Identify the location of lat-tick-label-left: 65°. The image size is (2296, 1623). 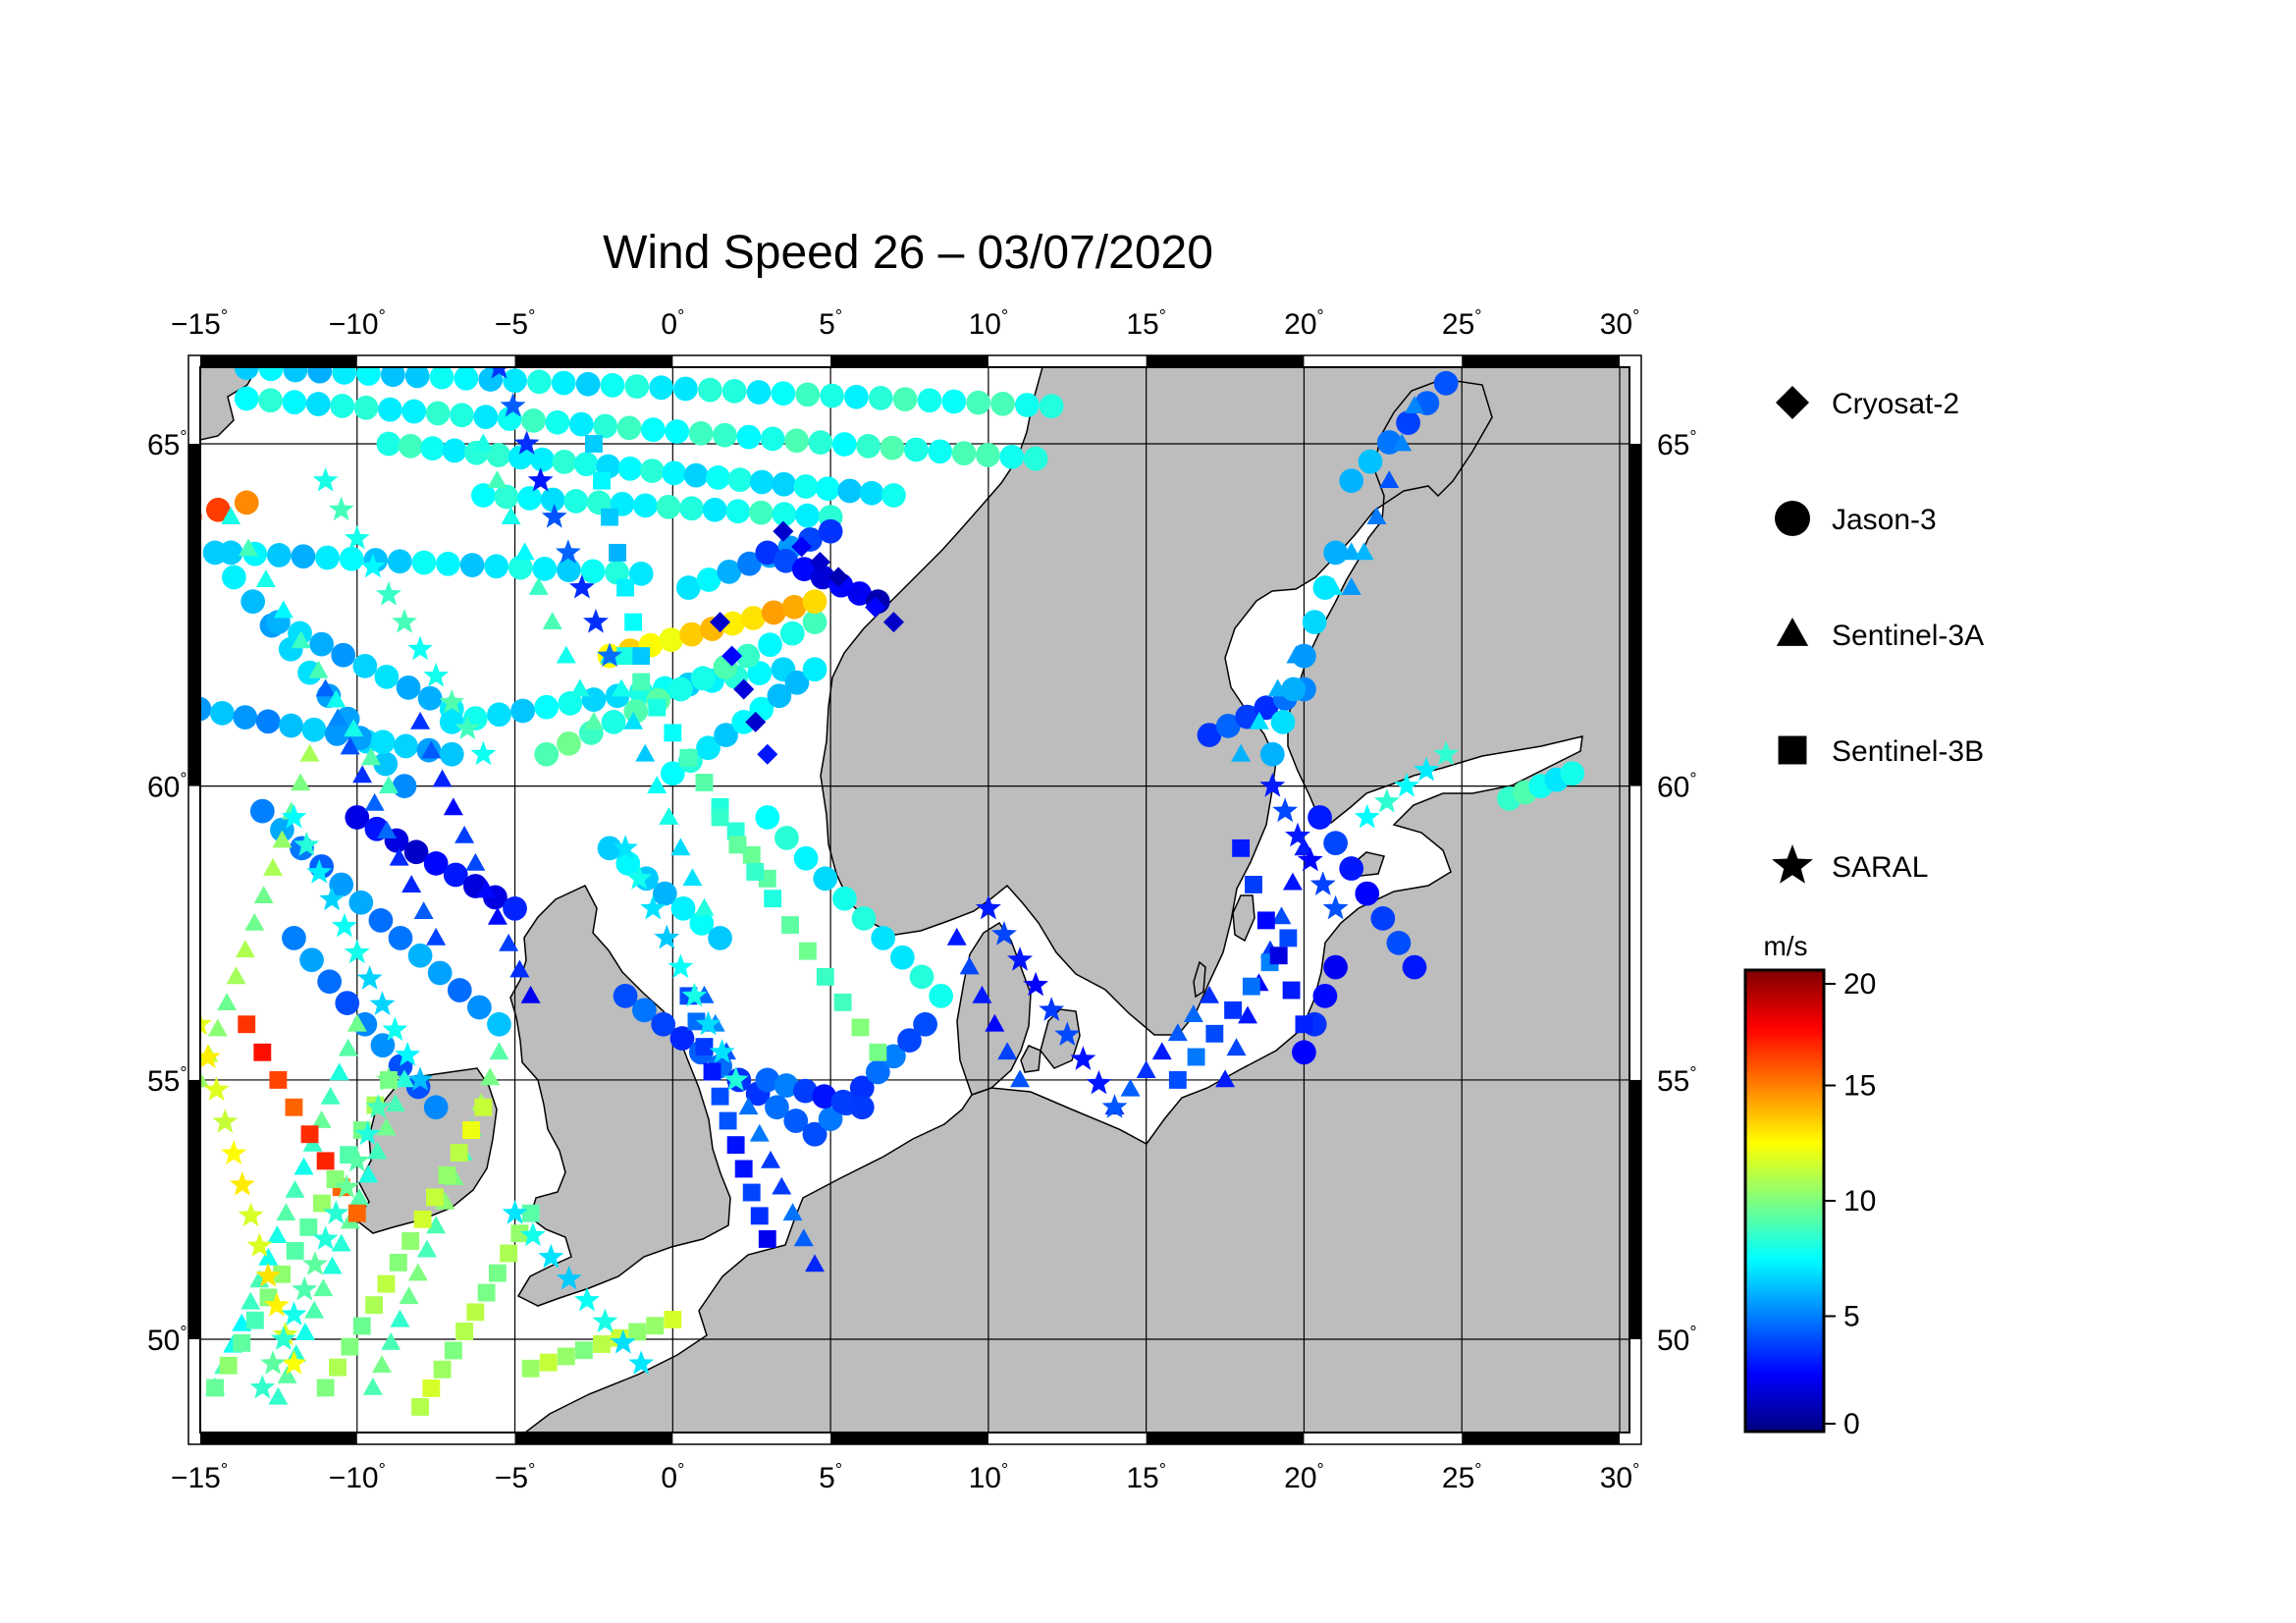
(167, 444).